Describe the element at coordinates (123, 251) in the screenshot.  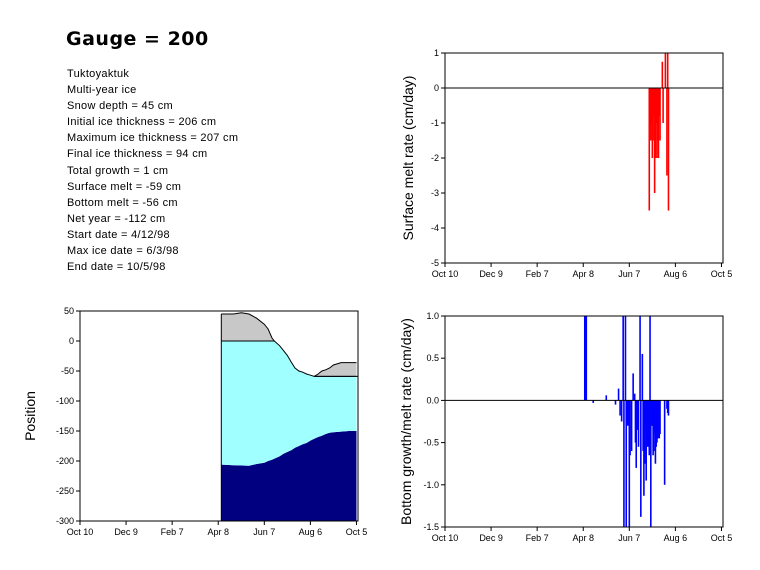
I see `info-line: Max ice date = 6/3/98` at that location.